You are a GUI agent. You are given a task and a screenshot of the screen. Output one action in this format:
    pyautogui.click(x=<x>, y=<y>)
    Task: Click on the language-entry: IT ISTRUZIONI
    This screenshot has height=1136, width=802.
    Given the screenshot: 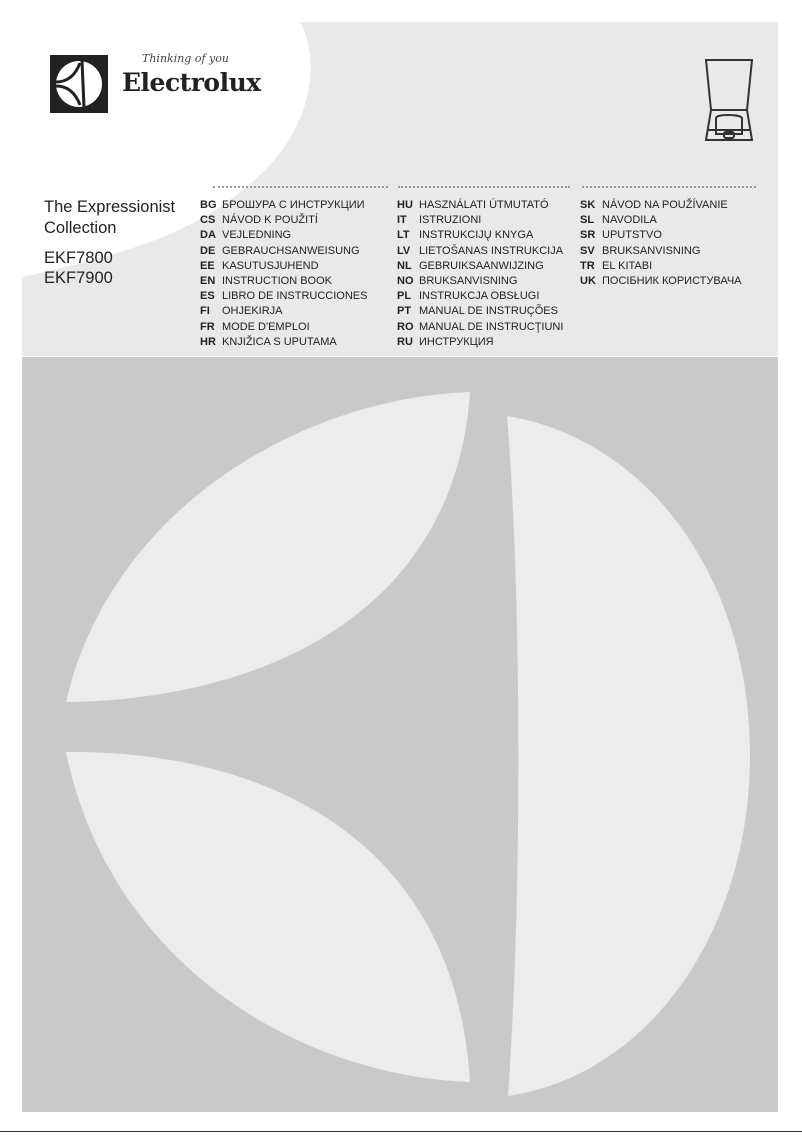 What is the action you would take?
    pyautogui.click(x=480, y=220)
    